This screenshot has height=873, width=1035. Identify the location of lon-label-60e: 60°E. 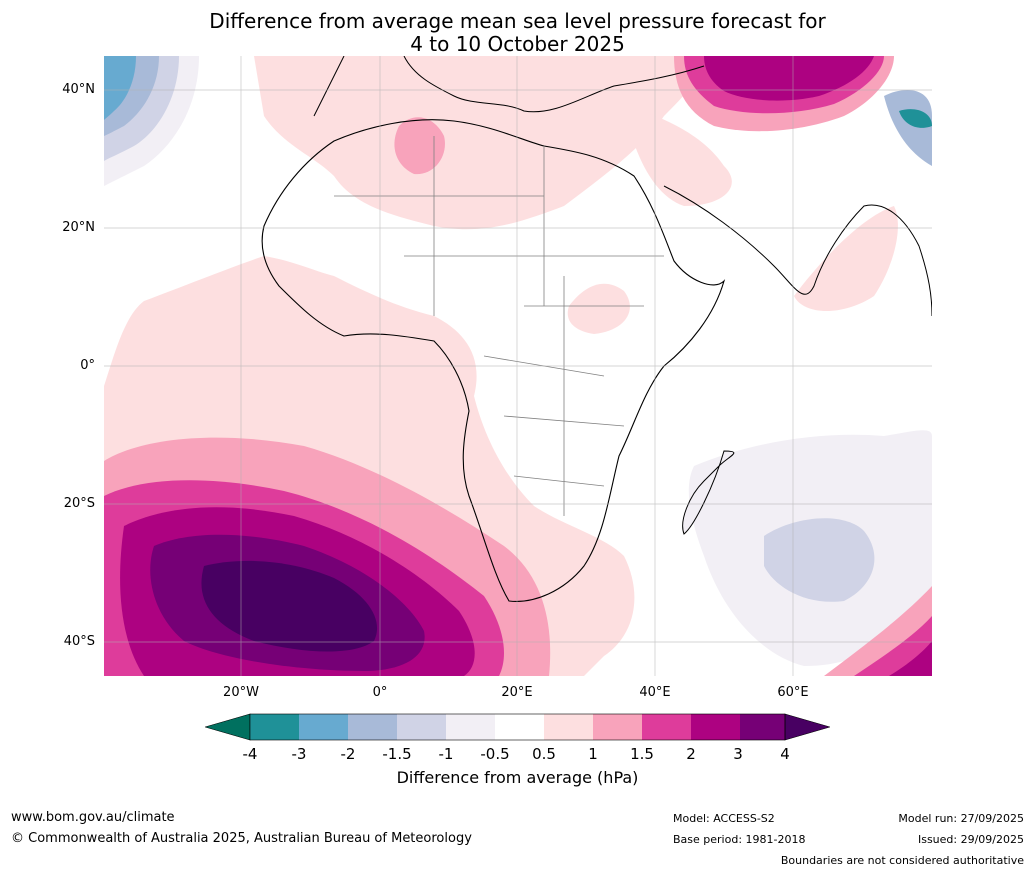
(793, 692).